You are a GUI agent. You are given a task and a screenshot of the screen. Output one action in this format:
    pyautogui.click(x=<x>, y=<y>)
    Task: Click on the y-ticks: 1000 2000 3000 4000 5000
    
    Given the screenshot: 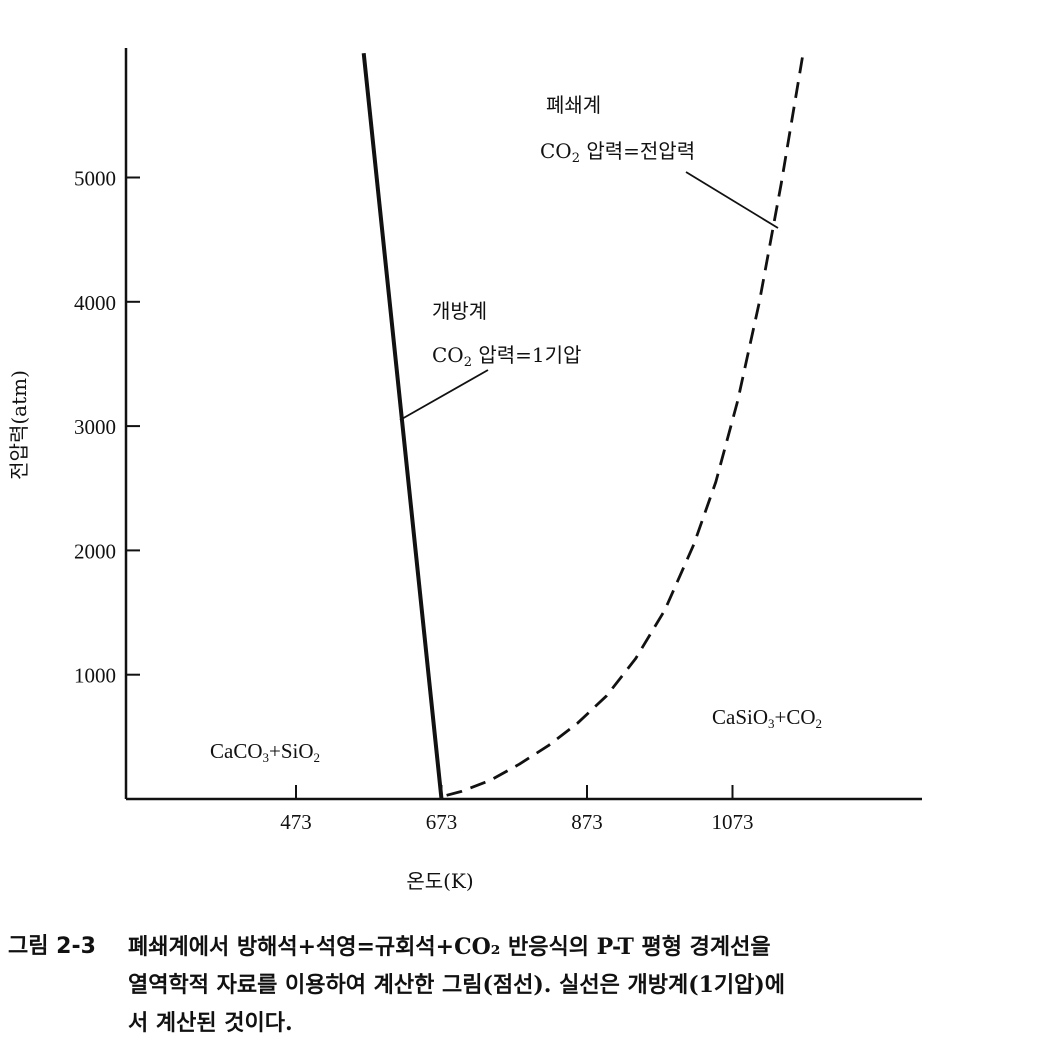 What is the action you would take?
    pyautogui.click(x=107, y=427)
    